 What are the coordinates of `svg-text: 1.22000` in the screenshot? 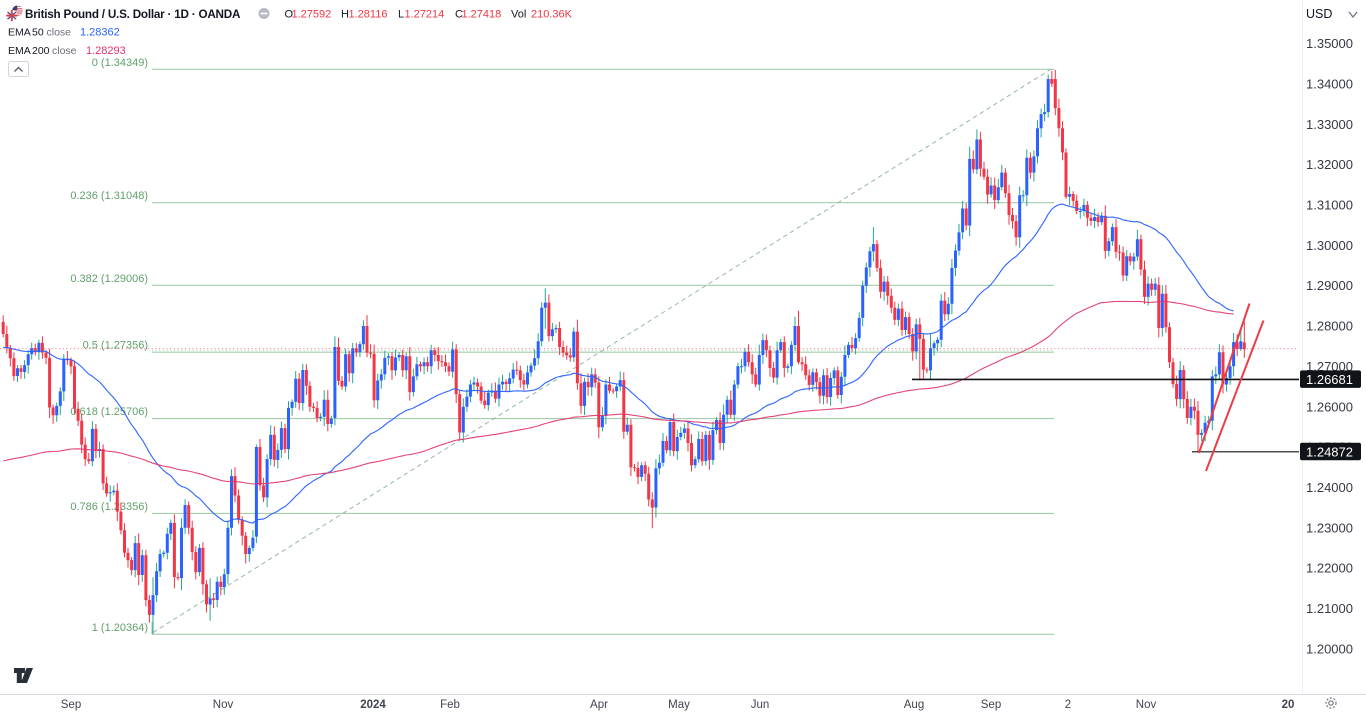 It's located at (1329, 568).